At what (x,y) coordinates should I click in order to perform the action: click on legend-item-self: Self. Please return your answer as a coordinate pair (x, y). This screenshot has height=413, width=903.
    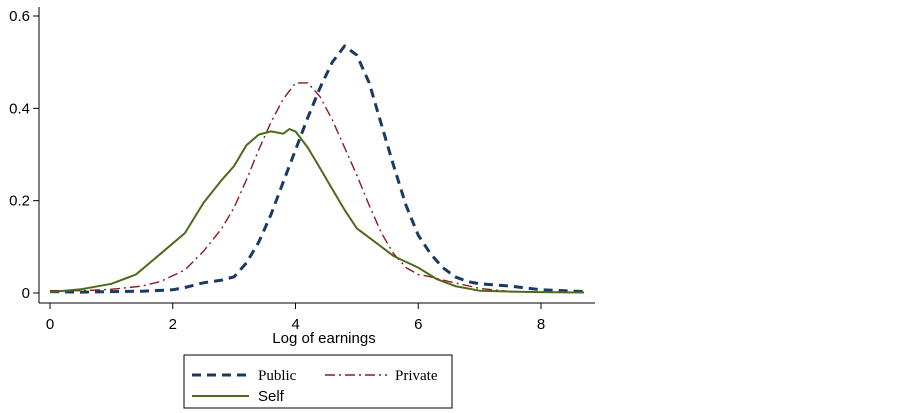
    Looking at the image, I should click on (238, 396).